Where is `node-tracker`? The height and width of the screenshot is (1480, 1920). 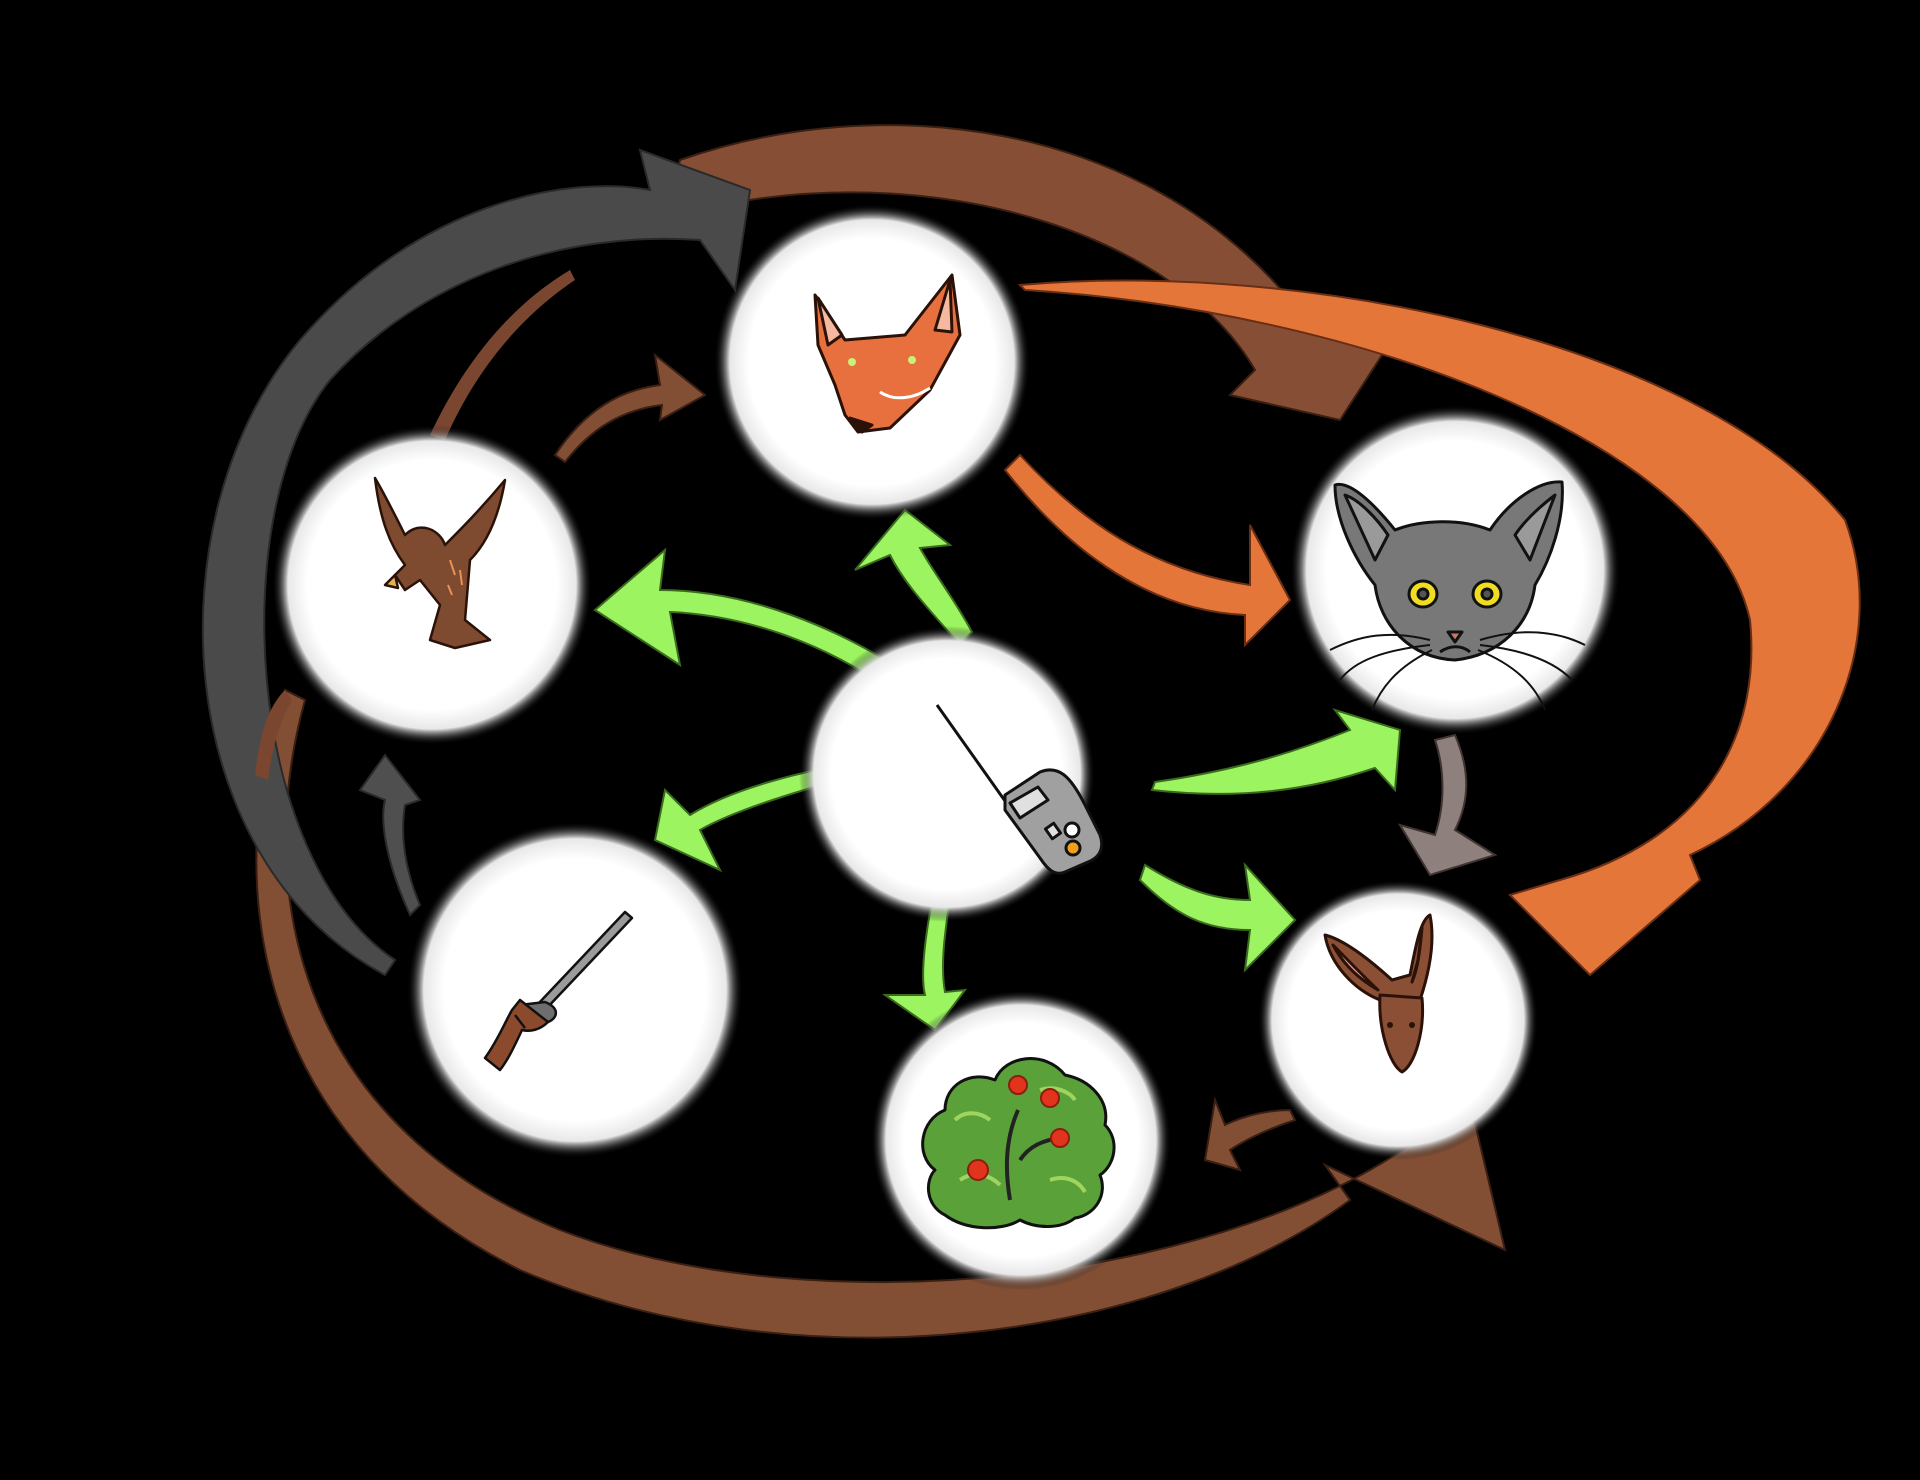
node-tracker is located at coordinates (951, 774).